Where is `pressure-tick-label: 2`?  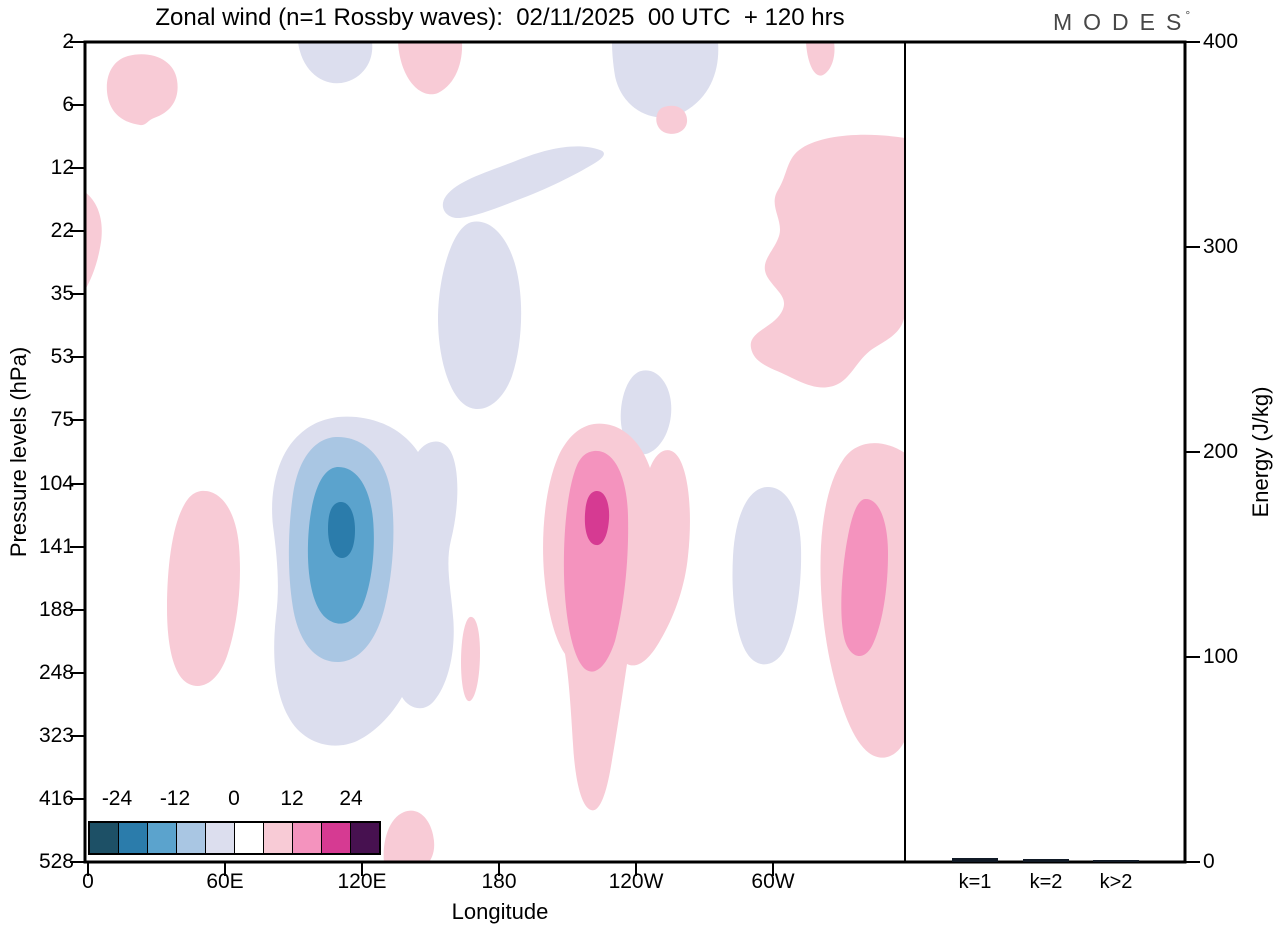 pressure-tick-label: 2 is located at coordinates (68, 41).